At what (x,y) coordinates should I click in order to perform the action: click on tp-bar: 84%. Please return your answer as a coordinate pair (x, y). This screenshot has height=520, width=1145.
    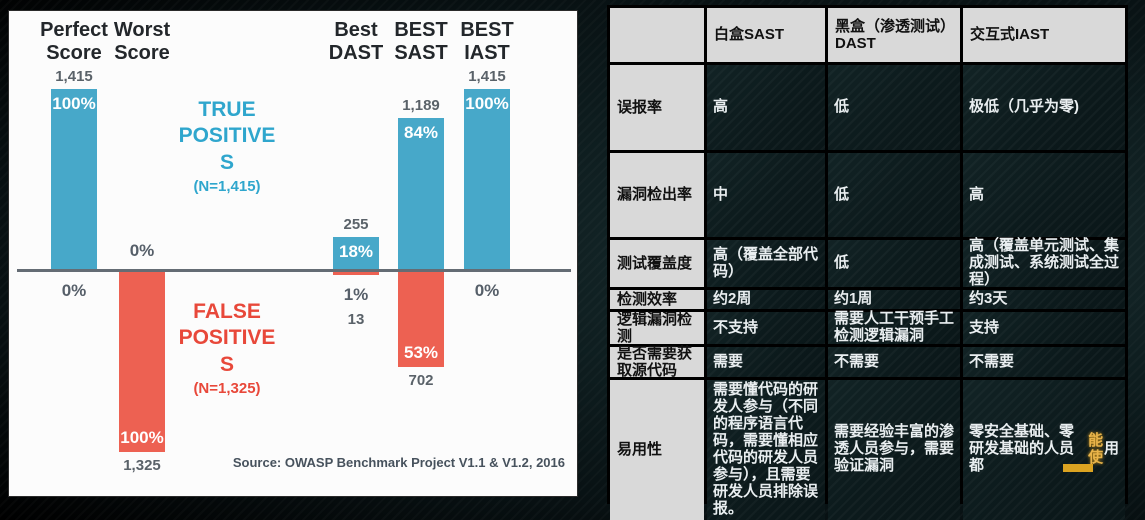
    Looking at the image, I should click on (421, 193).